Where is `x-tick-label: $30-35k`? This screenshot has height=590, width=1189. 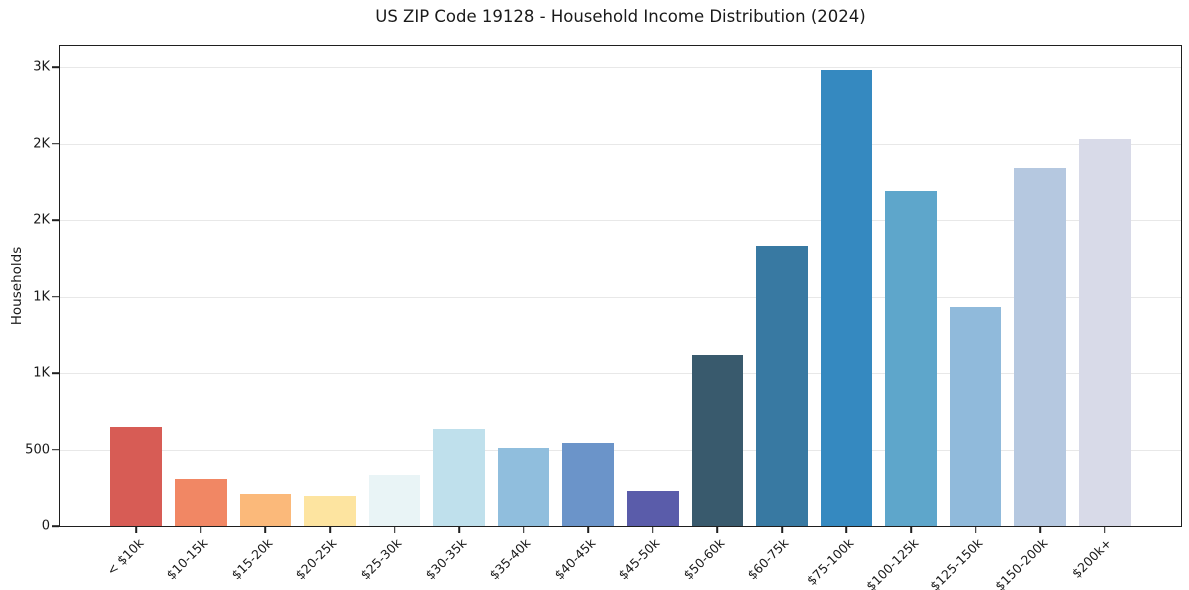
x-tick-label: $30-35k is located at coordinates (445, 559).